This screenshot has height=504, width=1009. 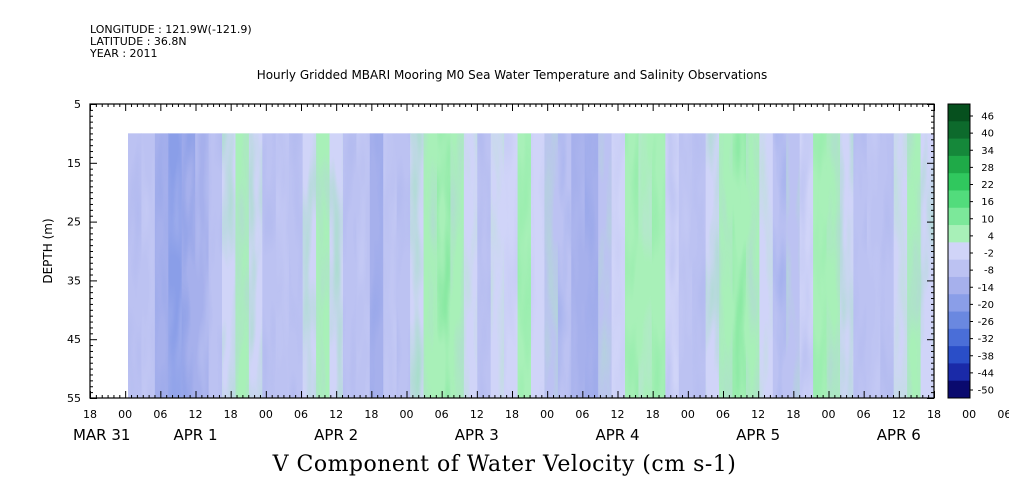 I want to click on colorbar: 46 40 34 28 22 16 10 4 -2 -8 -14 -20 -26 -32 -38 -44 -50, so click(x=970, y=251).